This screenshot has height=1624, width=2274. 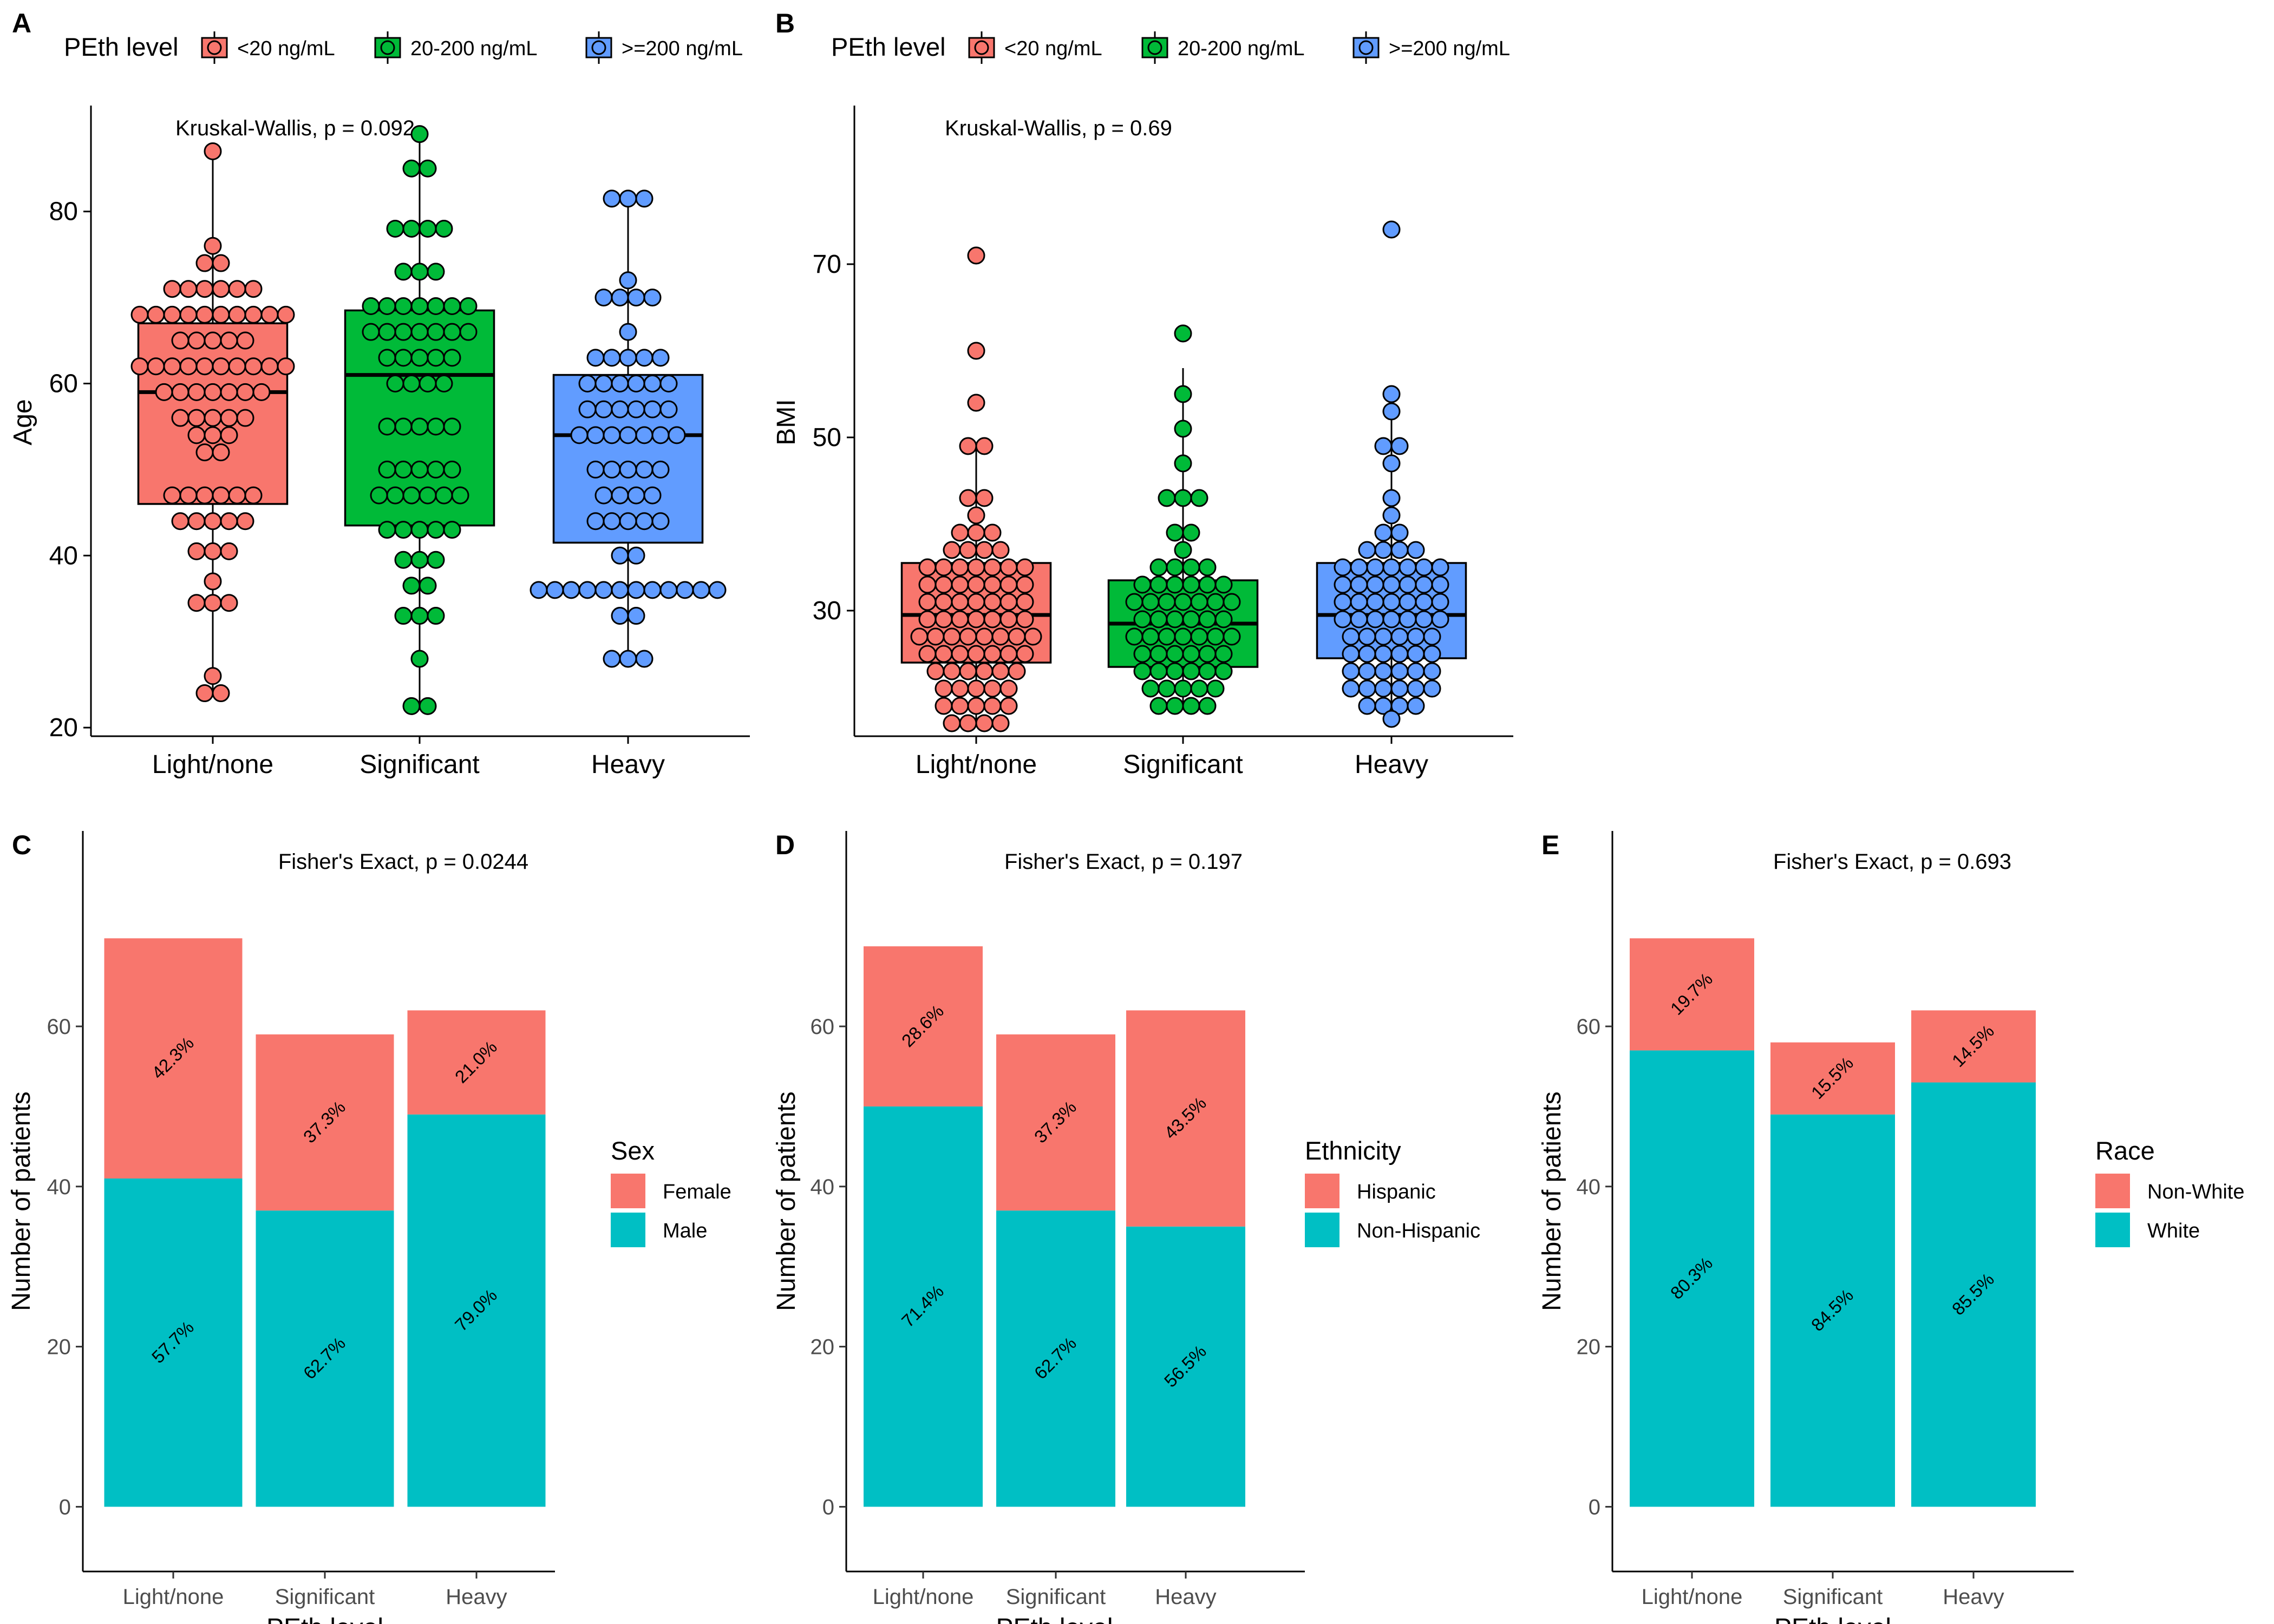 What do you see at coordinates (474, 49) in the screenshot?
I see `legend-label: 20-200 ng/mL` at bounding box center [474, 49].